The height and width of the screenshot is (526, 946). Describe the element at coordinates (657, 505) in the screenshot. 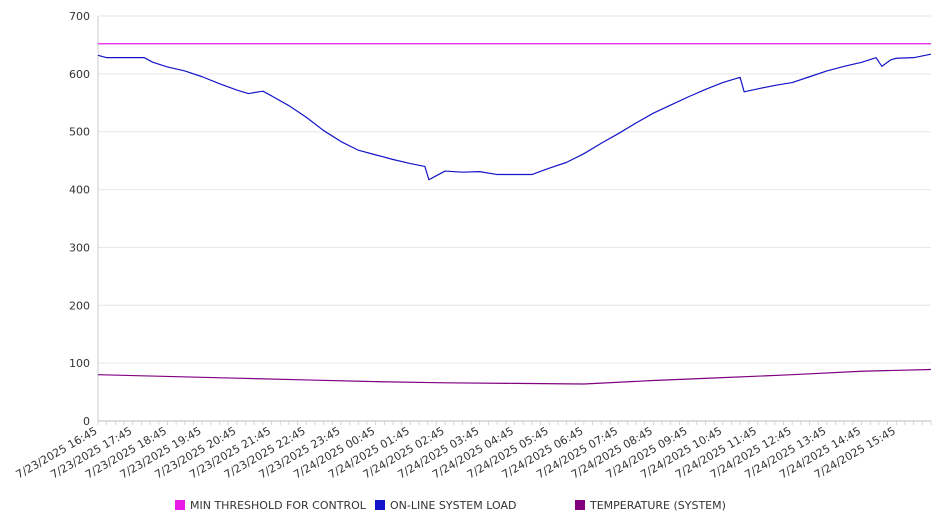

I see `legend-label: TEMPERATURE (SYSTEM)` at that location.